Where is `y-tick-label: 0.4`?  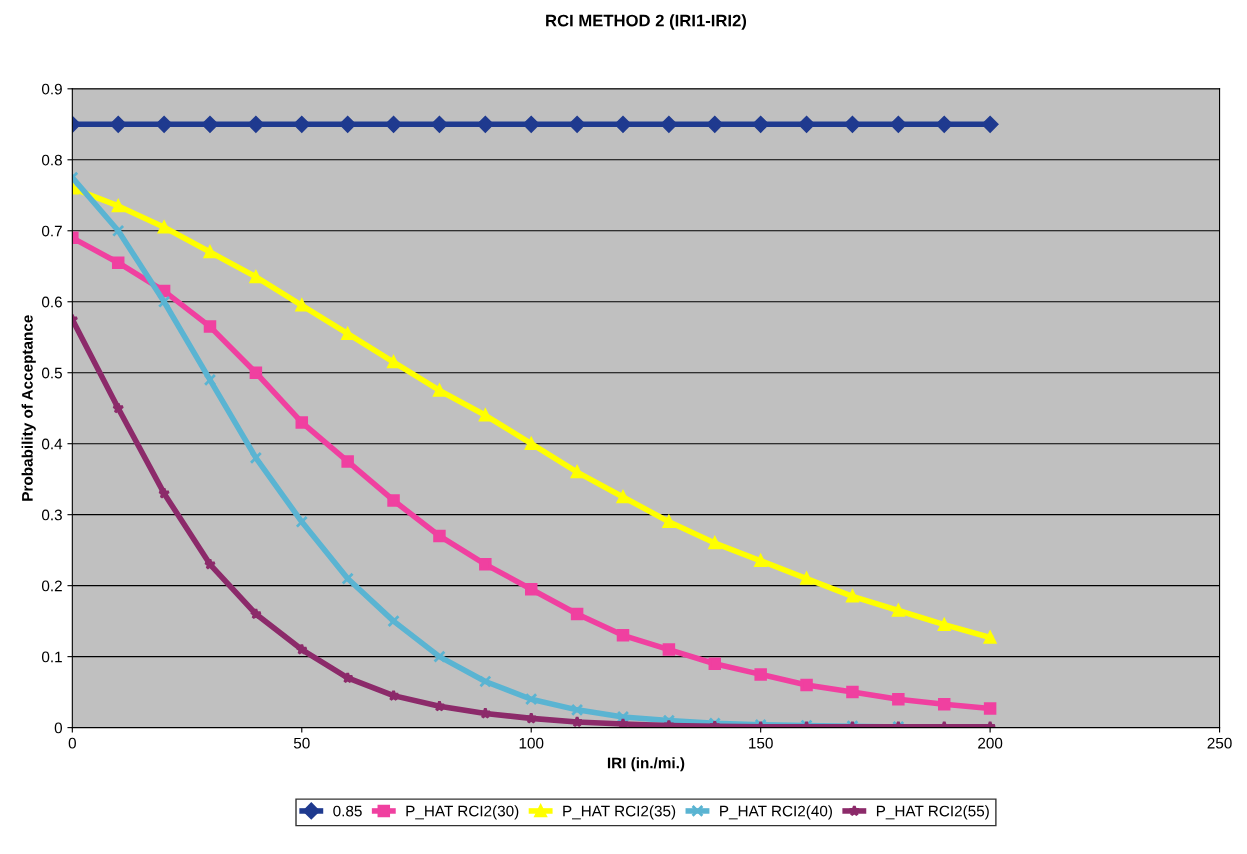
y-tick-label: 0.4 is located at coordinates (52, 444).